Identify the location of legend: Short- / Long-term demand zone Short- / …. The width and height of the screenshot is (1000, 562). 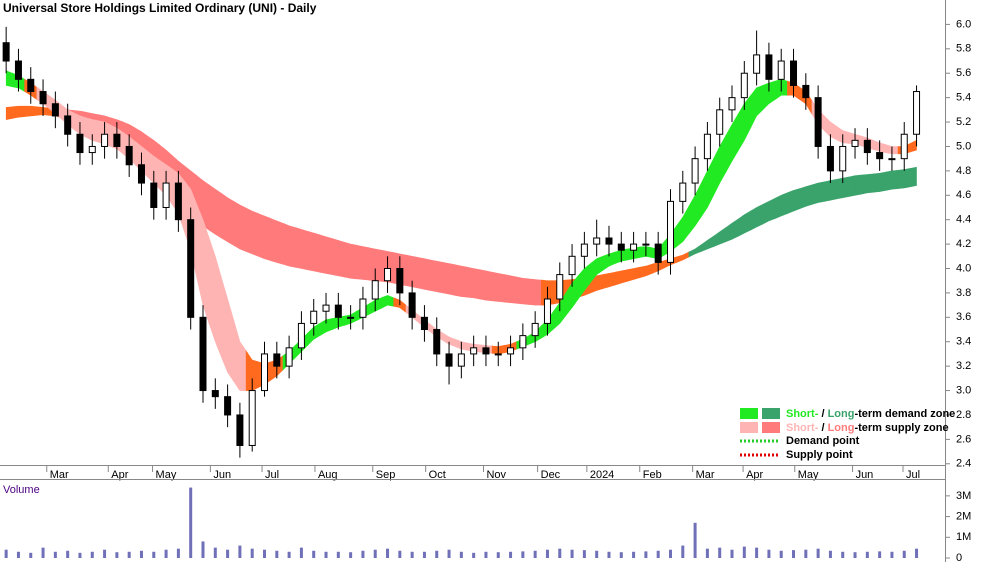
(847, 434).